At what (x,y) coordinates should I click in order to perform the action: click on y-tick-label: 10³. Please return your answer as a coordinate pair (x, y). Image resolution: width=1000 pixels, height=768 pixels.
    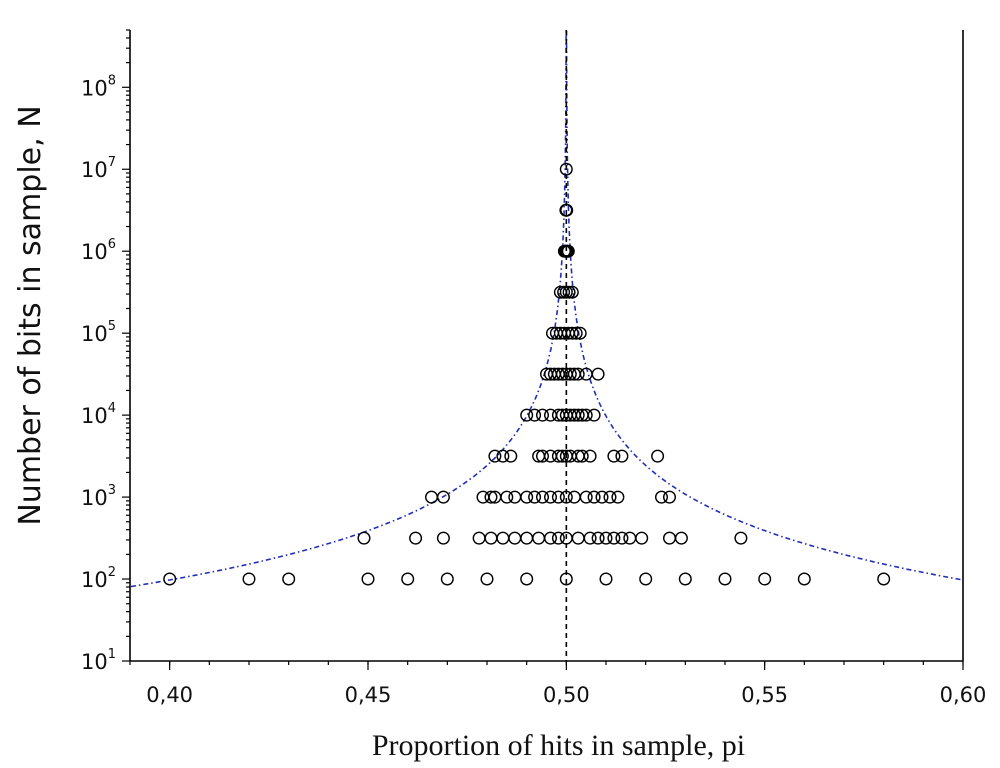
    Looking at the image, I should click on (98, 496).